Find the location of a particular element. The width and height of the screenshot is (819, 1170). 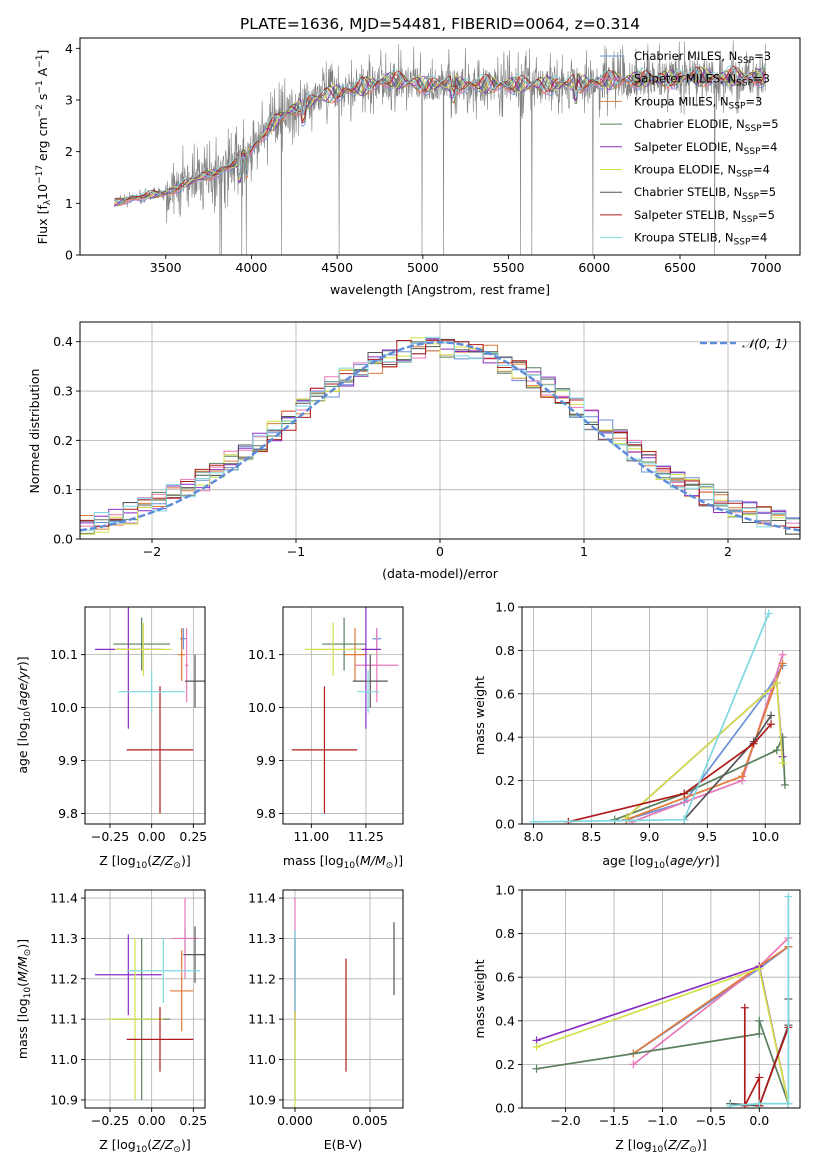

y-axis-label: age [log10(age/yr)] is located at coordinates (24, 714).